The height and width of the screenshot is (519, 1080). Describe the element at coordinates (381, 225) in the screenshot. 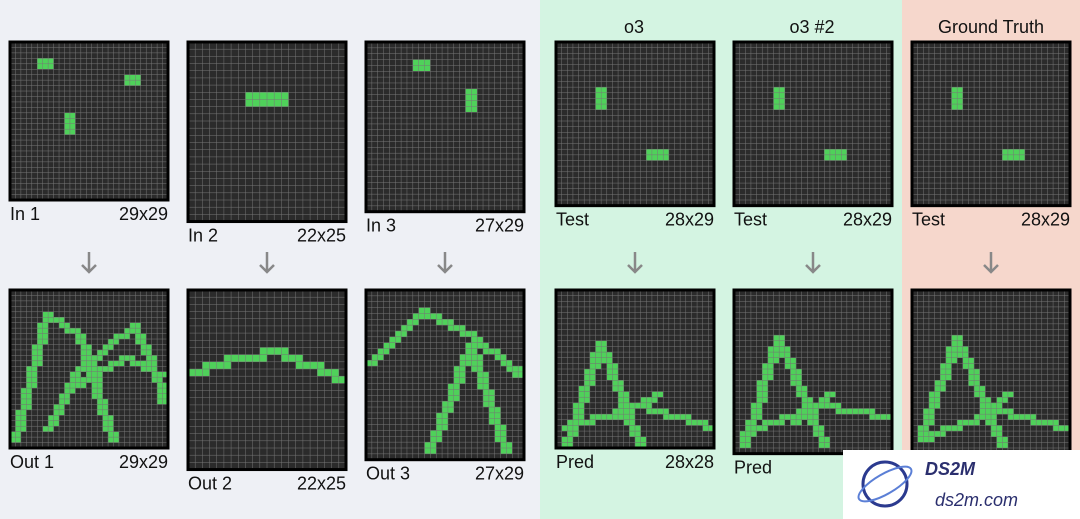

I see `panel-label: In 3` at that location.